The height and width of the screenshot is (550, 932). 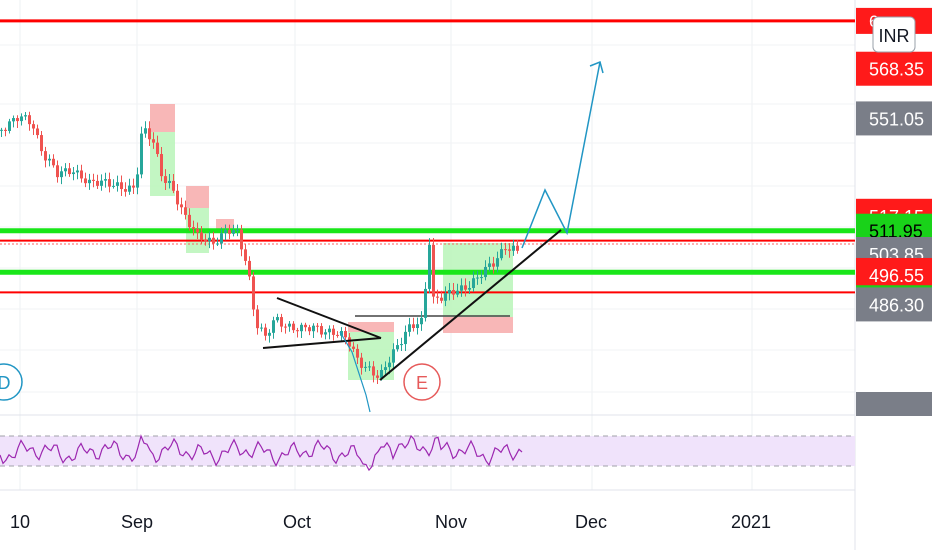 What do you see at coordinates (422, 382) in the screenshot?
I see `earnings-marker` at bounding box center [422, 382].